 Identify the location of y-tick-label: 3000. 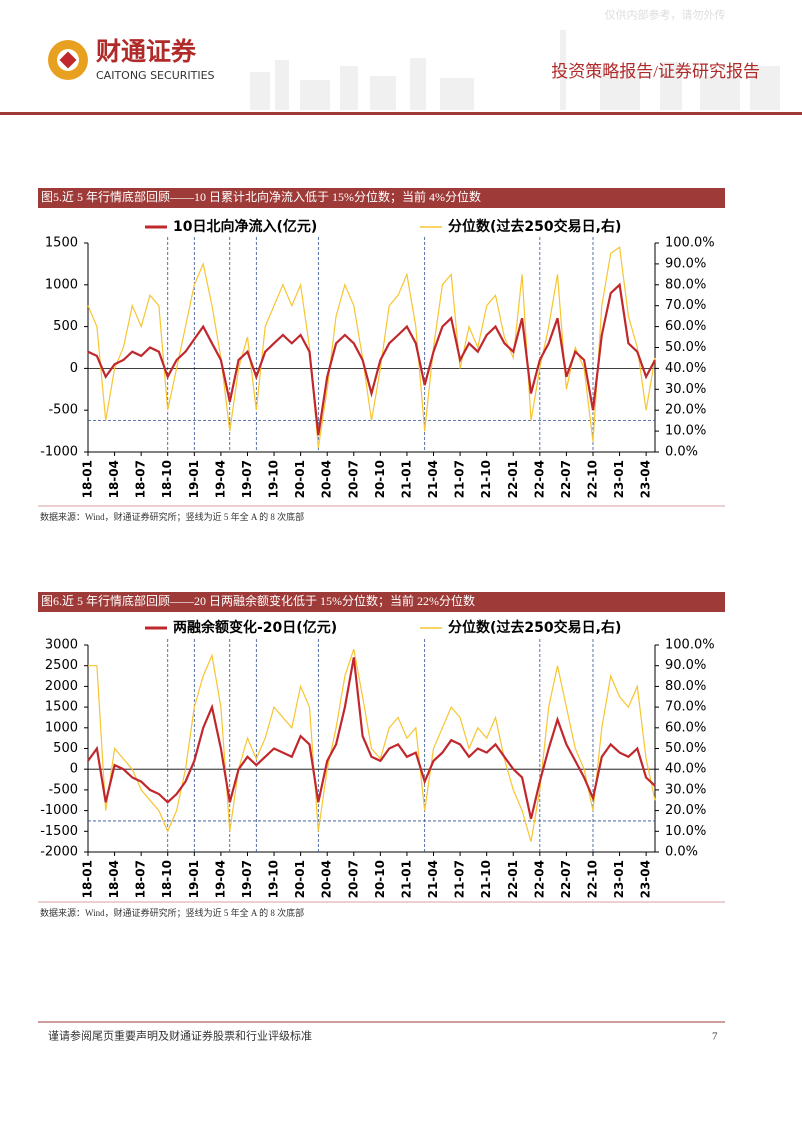
(61, 645).